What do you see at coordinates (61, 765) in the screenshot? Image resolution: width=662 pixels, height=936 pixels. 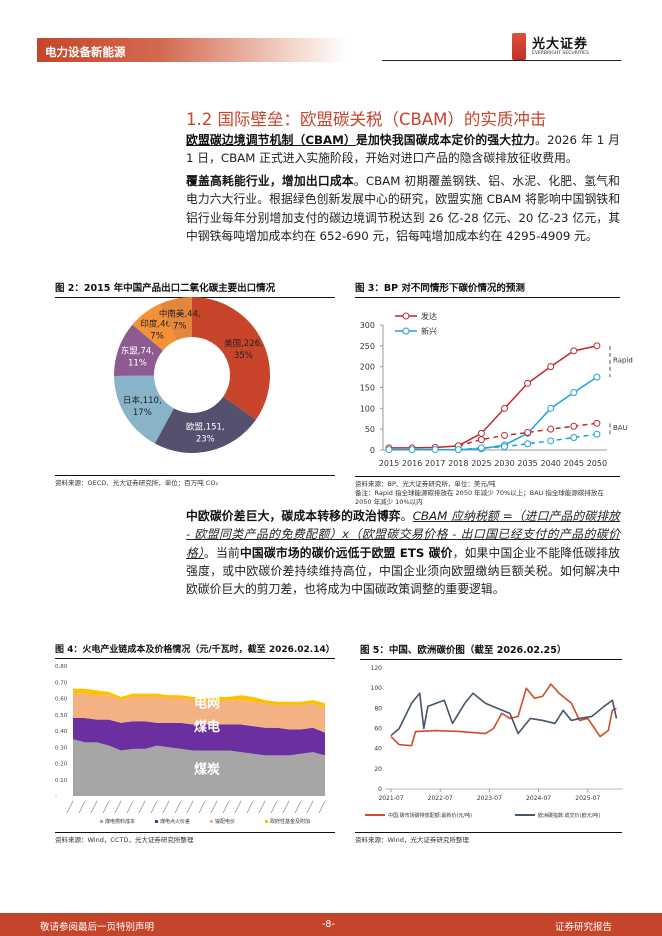 I see `y-tick-label: 0.20` at bounding box center [61, 765].